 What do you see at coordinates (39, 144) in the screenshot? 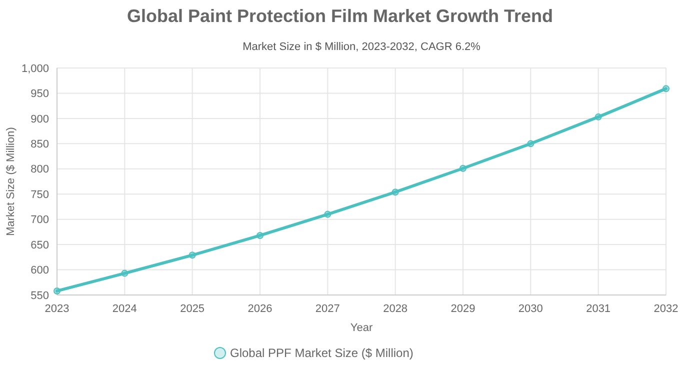
I see `y-tick-label: 850` at bounding box center [39, 144].